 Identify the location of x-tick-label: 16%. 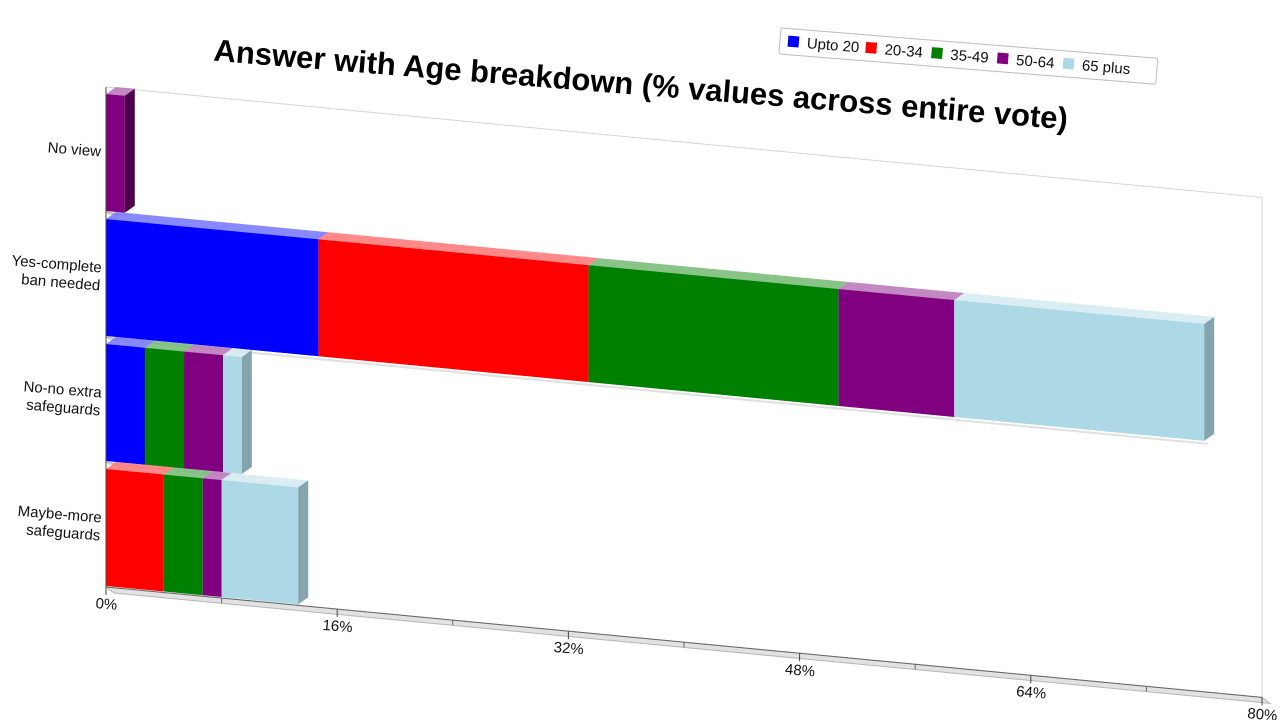
(337, 626).